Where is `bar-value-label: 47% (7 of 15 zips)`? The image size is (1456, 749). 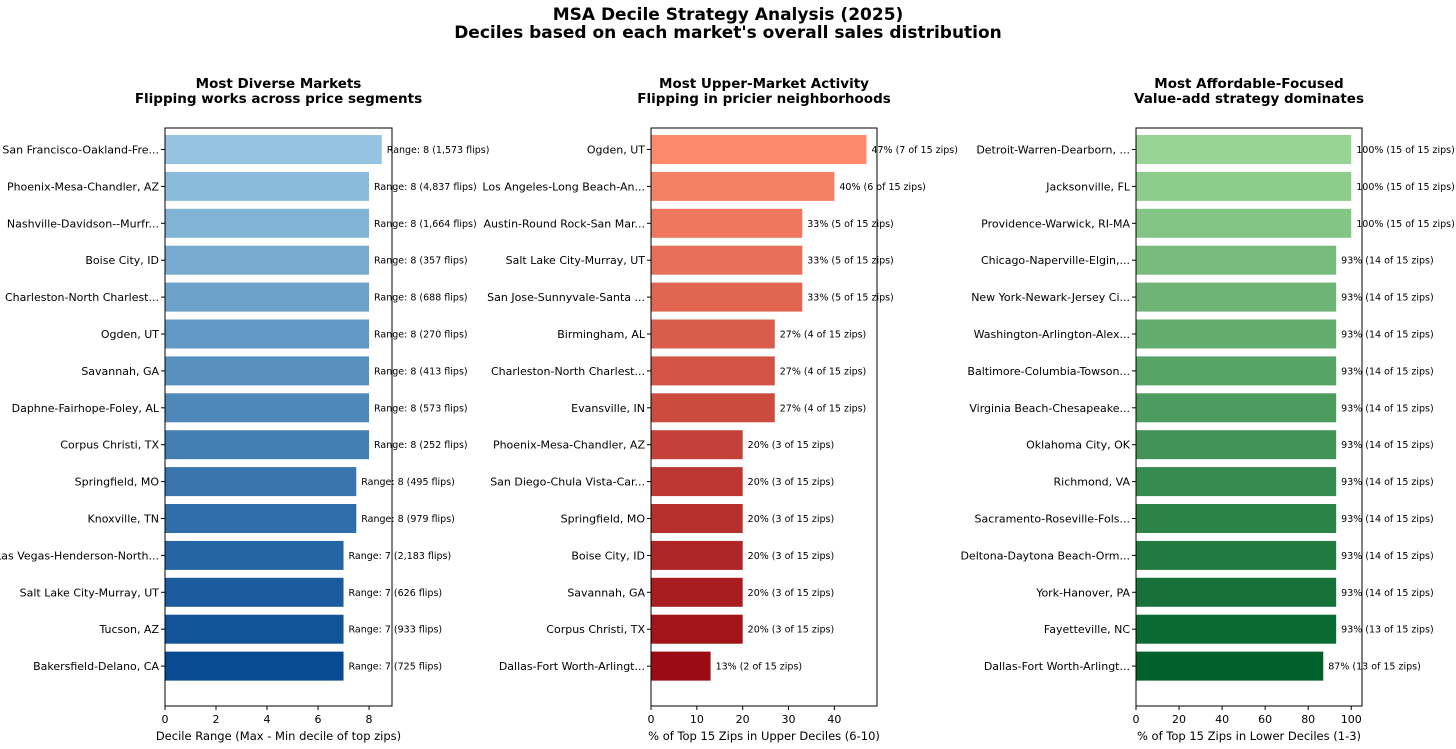 bar-value-label: 47% (7 of 15 zips) is located at coordinates (914, 150).